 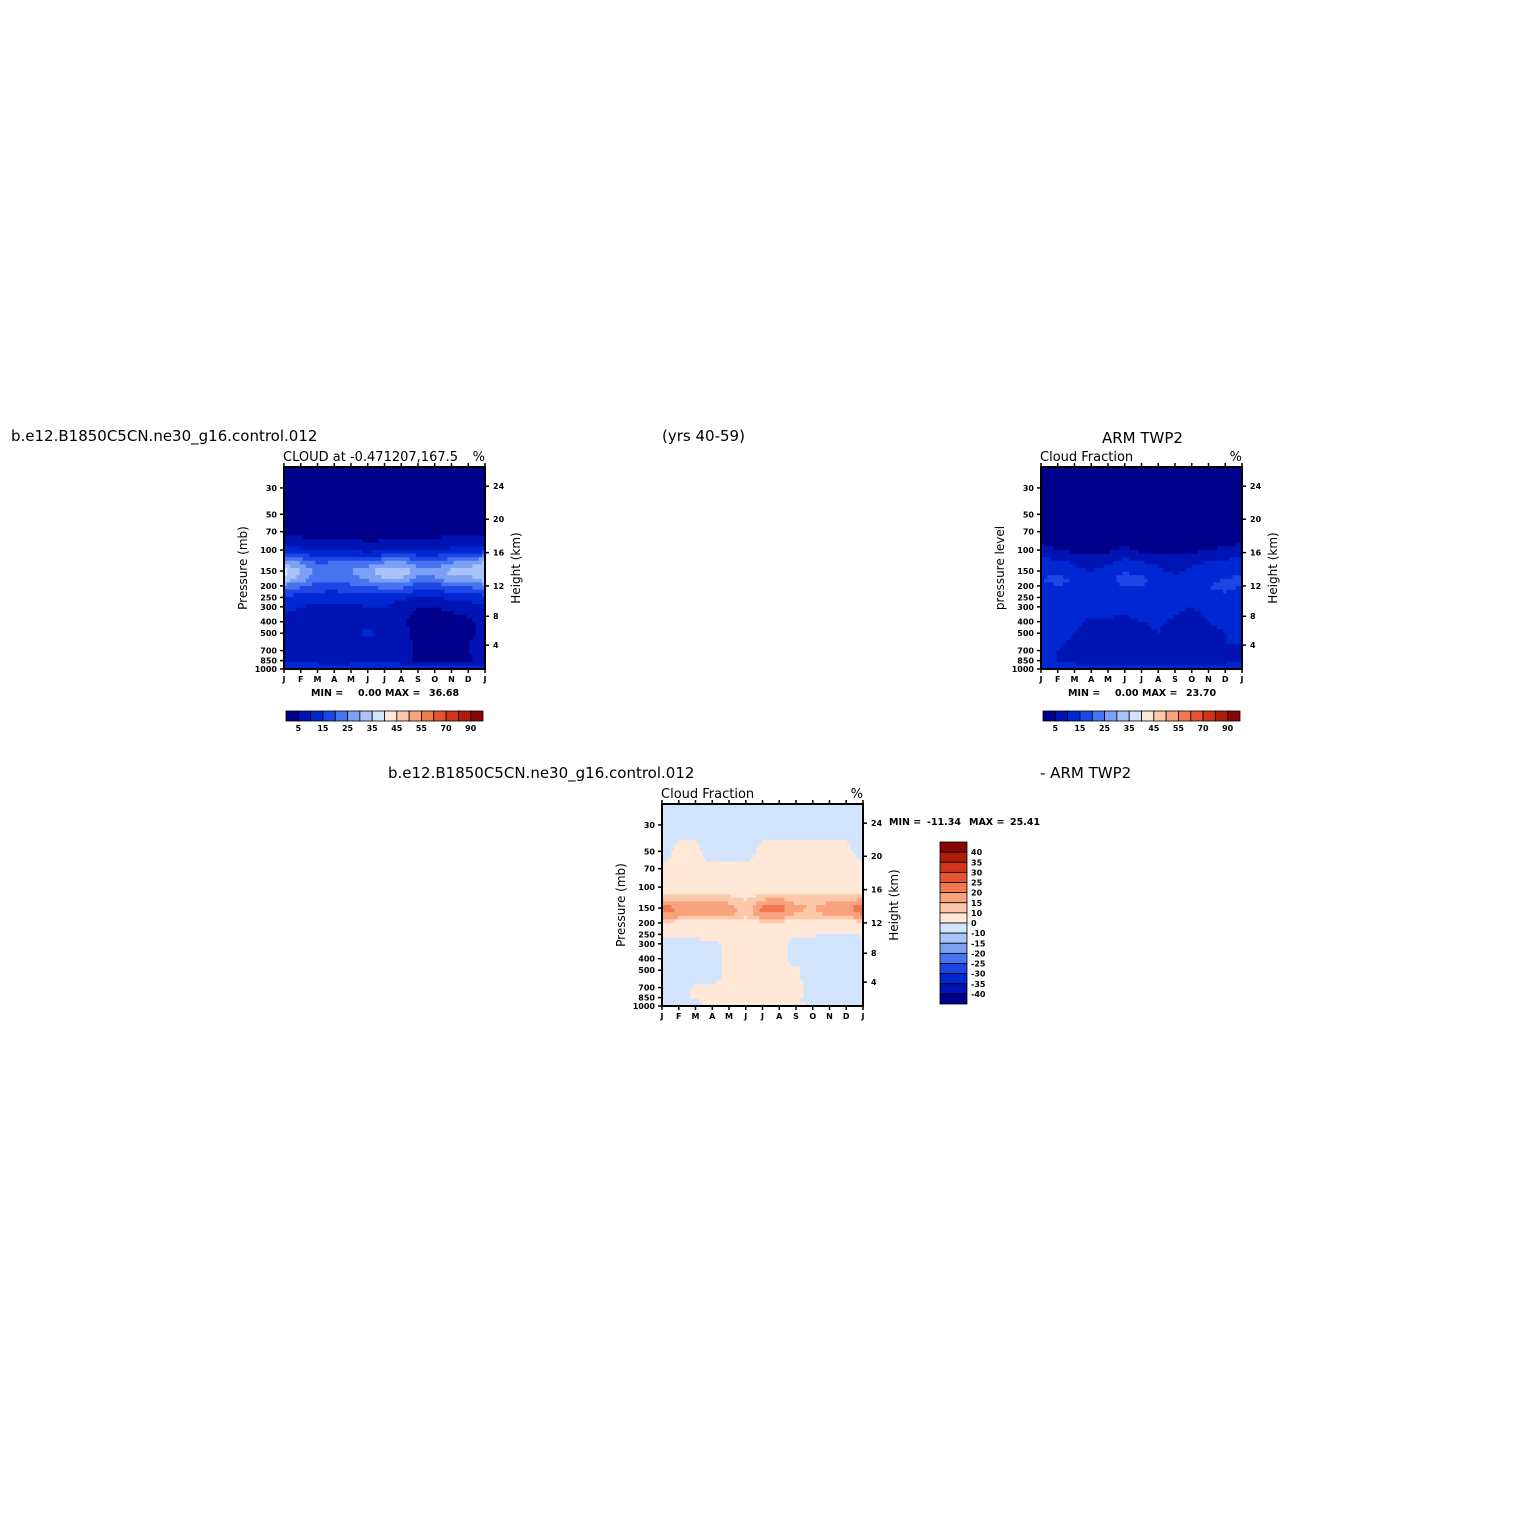 What do you see at coordinates (367, 679) in the screenshot?
I see `x-tick-label: J` at bounding box center [367, 679].